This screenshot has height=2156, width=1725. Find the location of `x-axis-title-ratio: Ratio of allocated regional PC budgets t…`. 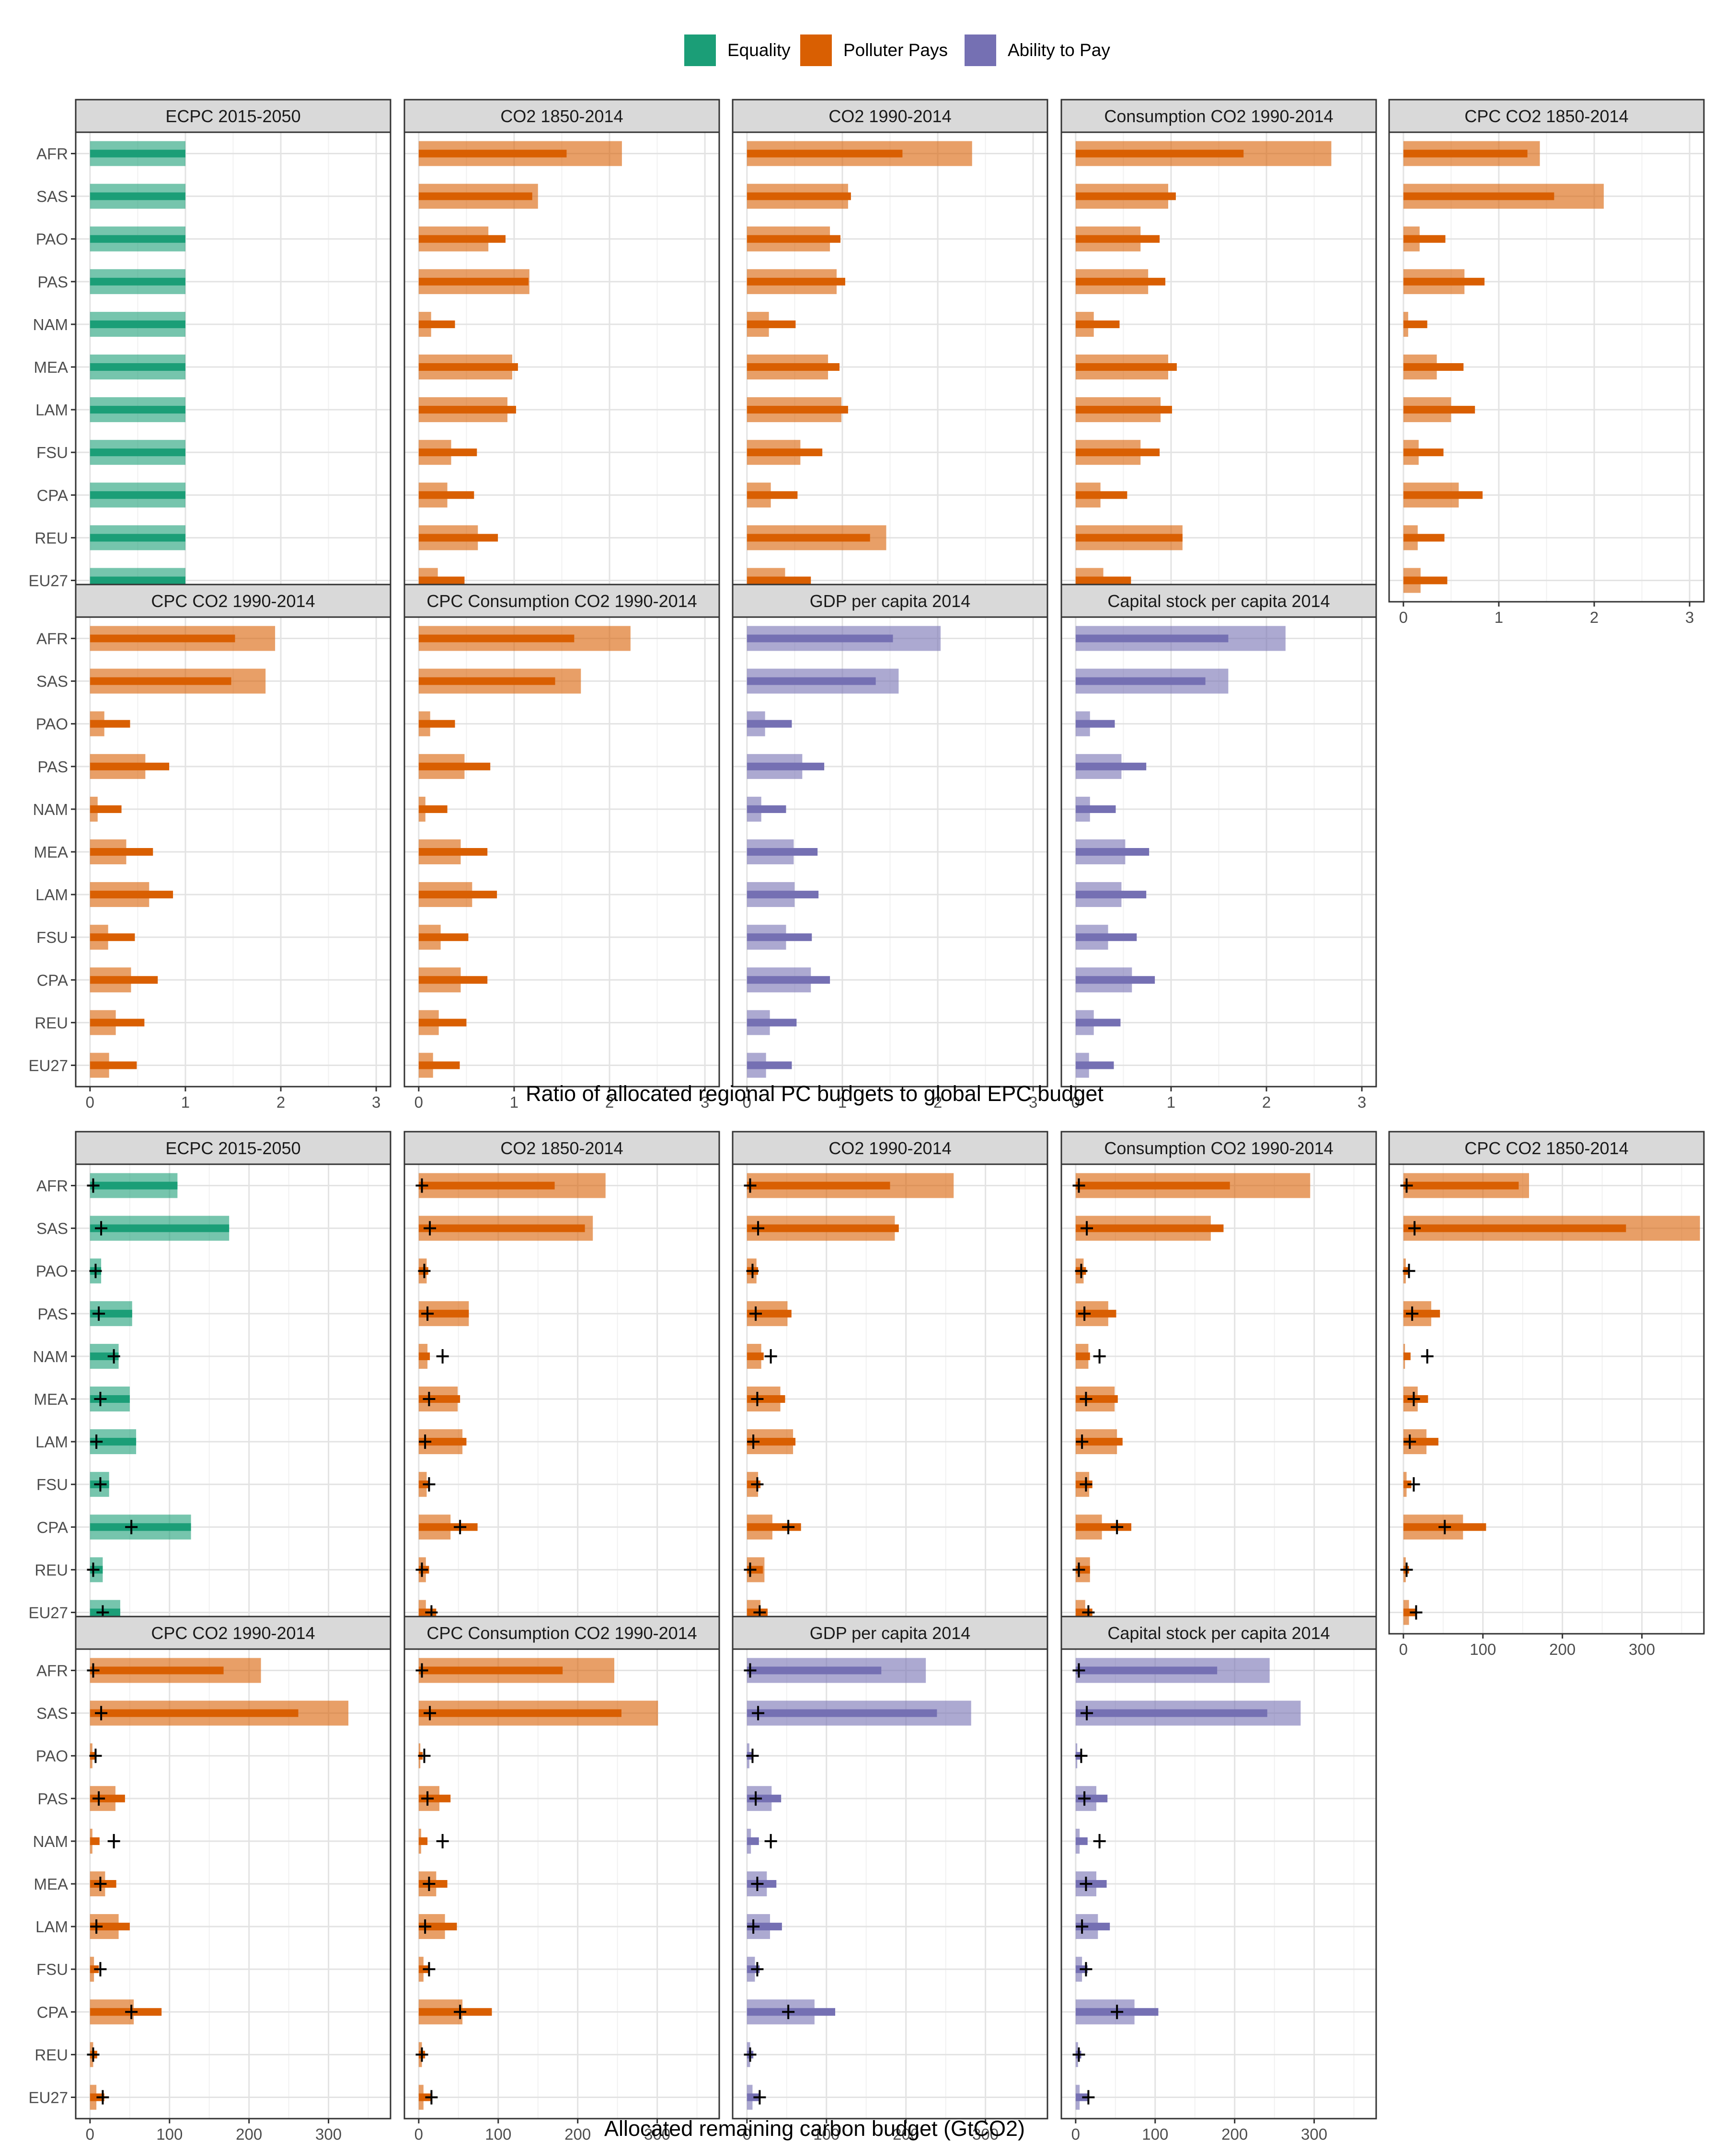

x-axis-title-ratio: Ratio of allocated regional PC budgets t… is located at coordinates (815, 1093).